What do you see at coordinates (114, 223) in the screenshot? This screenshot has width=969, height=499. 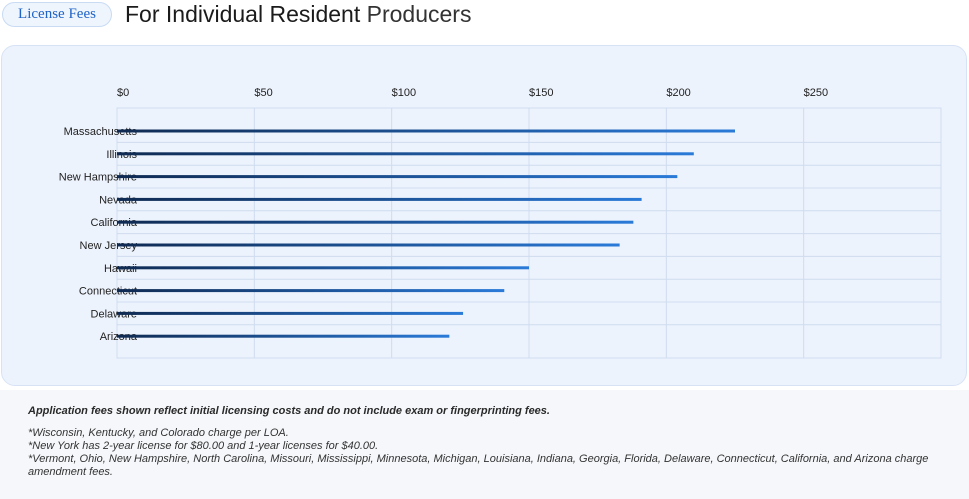 I see `category-label: California` at bounding box center [114, 223].